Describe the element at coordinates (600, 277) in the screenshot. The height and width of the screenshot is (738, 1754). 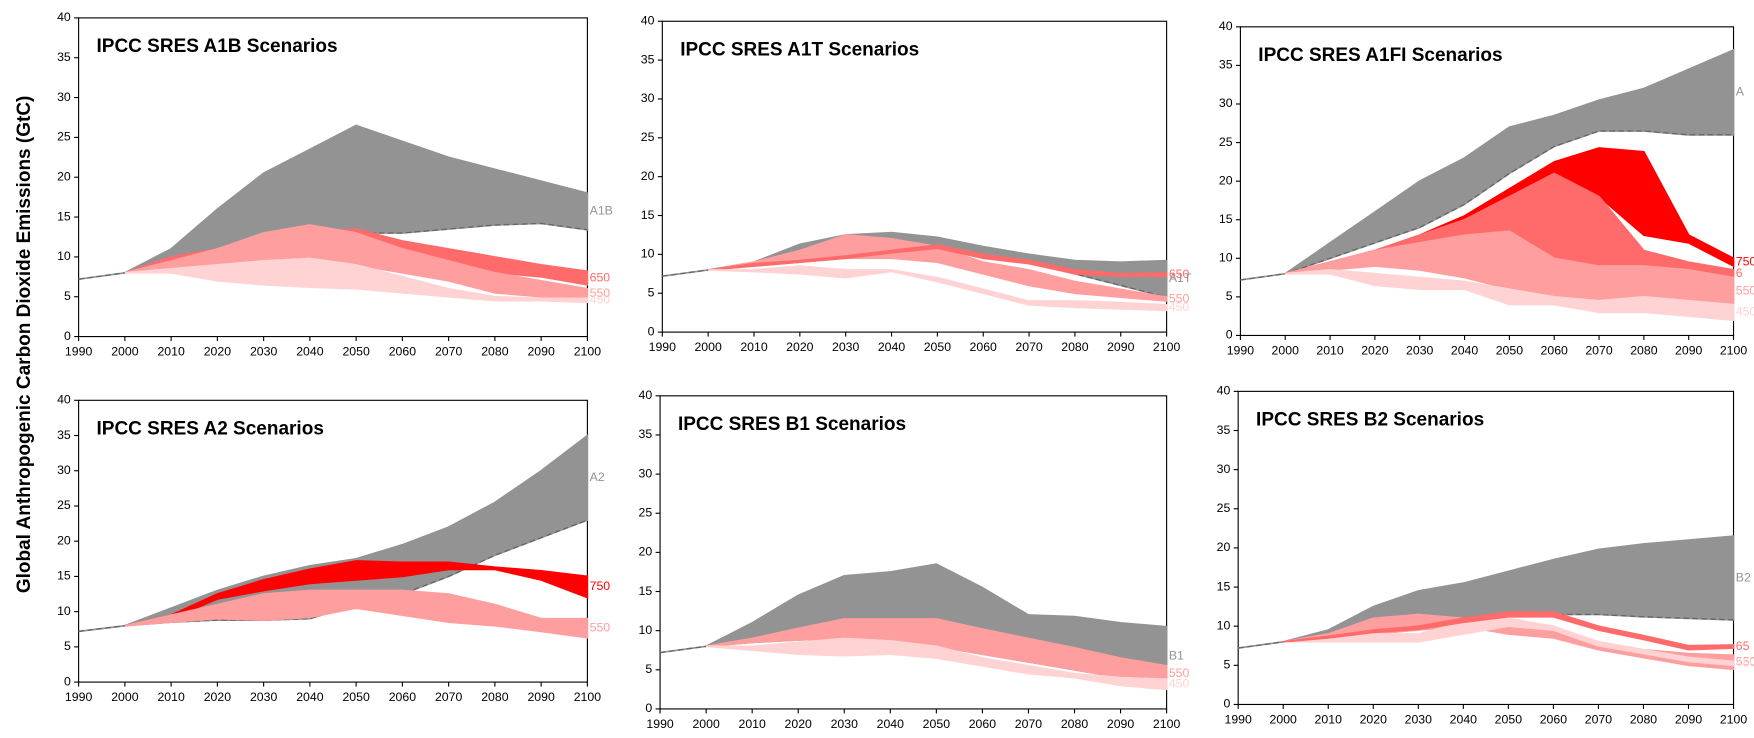
I see `series-label: 650` at that location.